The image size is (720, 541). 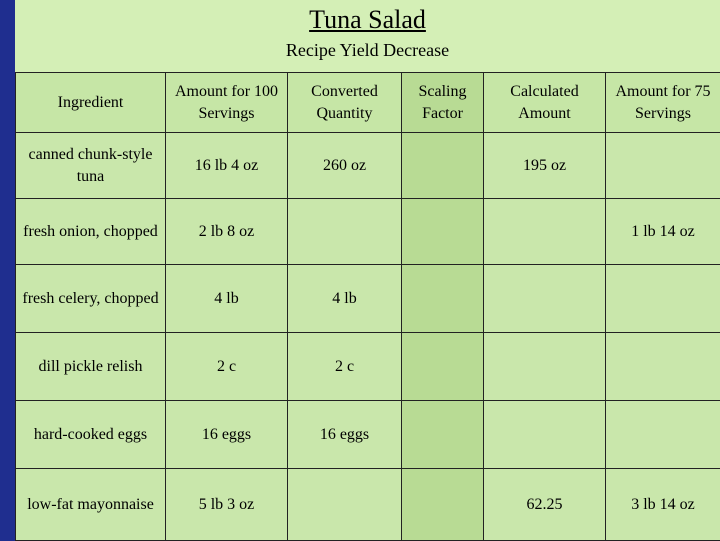 What do you see at coordinates (91, 367) in the screenshot?
I see `cell-ingredient: dill pickle relish` at bounding box center [91, 367].